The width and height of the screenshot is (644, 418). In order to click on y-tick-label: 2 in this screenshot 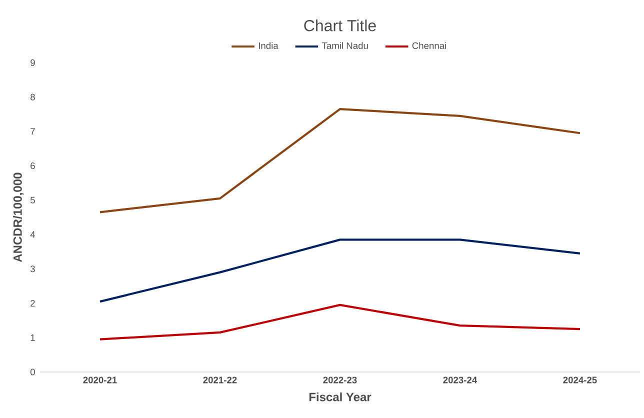, I will do `click(32, 303)`.